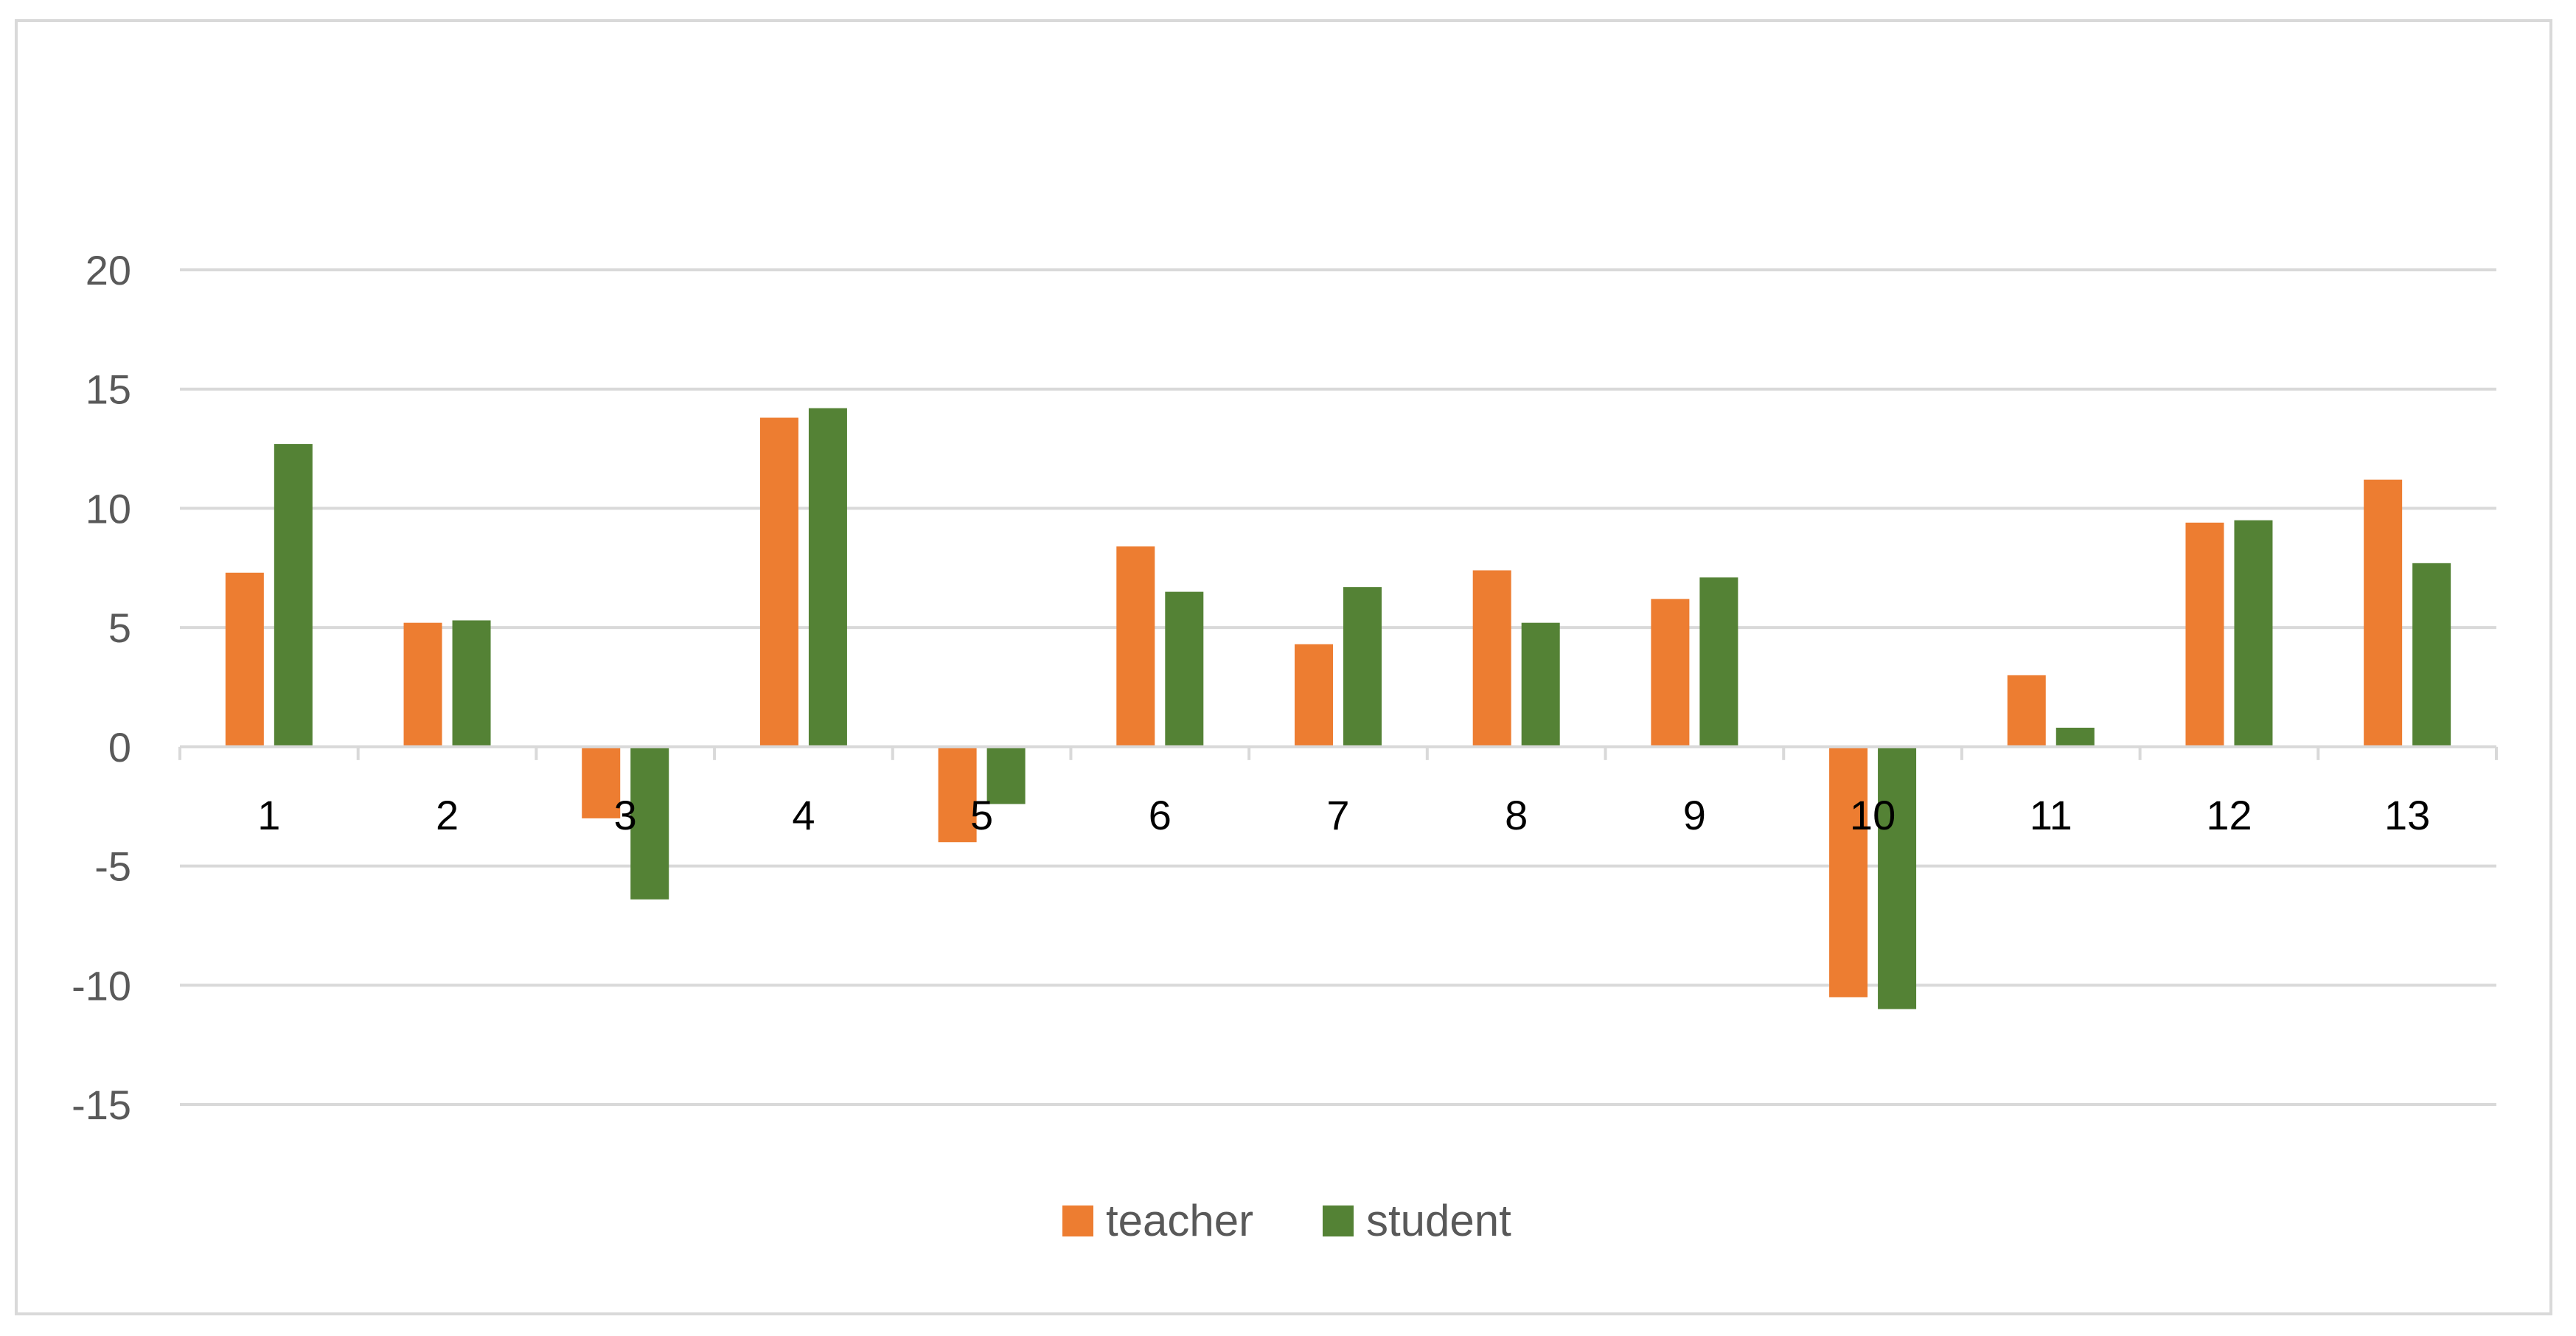 Image resolution: width=2576 pixels, height=1336 pixels. I want to click on x-tick-label: 13, so click(2407, 815).